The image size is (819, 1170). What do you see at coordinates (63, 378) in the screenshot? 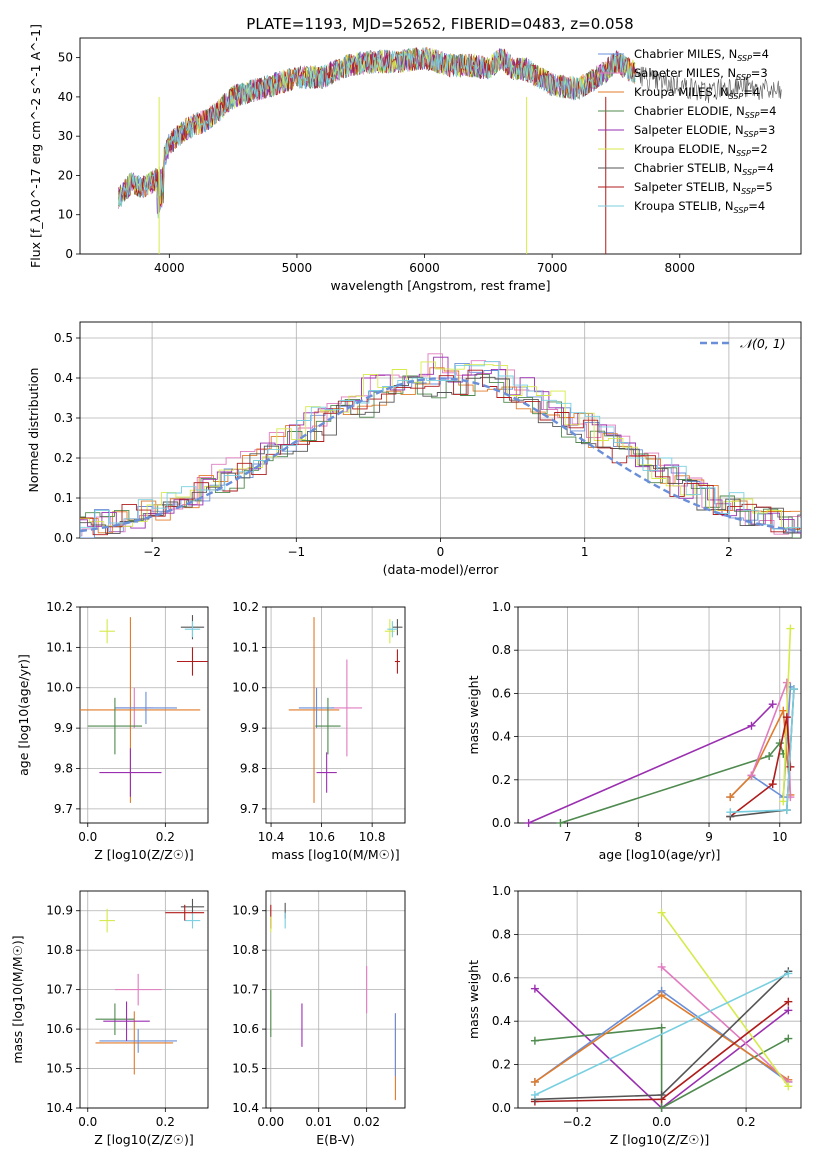
I see `y-tick-label: 0.4` at bounding box center [63, 378].